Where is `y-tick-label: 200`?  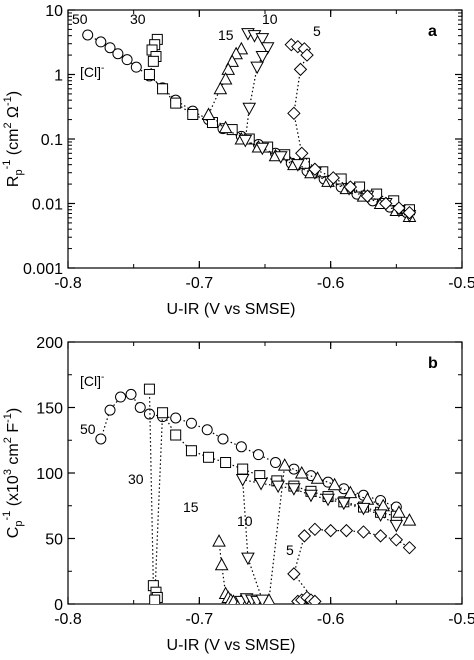 y-tick-label: 200 is located at coordinates (49, 343).